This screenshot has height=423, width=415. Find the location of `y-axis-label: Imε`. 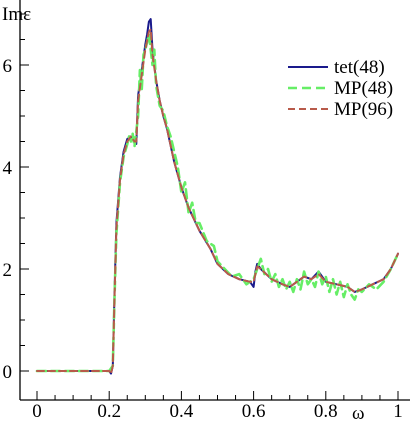

y-axis-label: Imε is located at coordinates (16, 14).